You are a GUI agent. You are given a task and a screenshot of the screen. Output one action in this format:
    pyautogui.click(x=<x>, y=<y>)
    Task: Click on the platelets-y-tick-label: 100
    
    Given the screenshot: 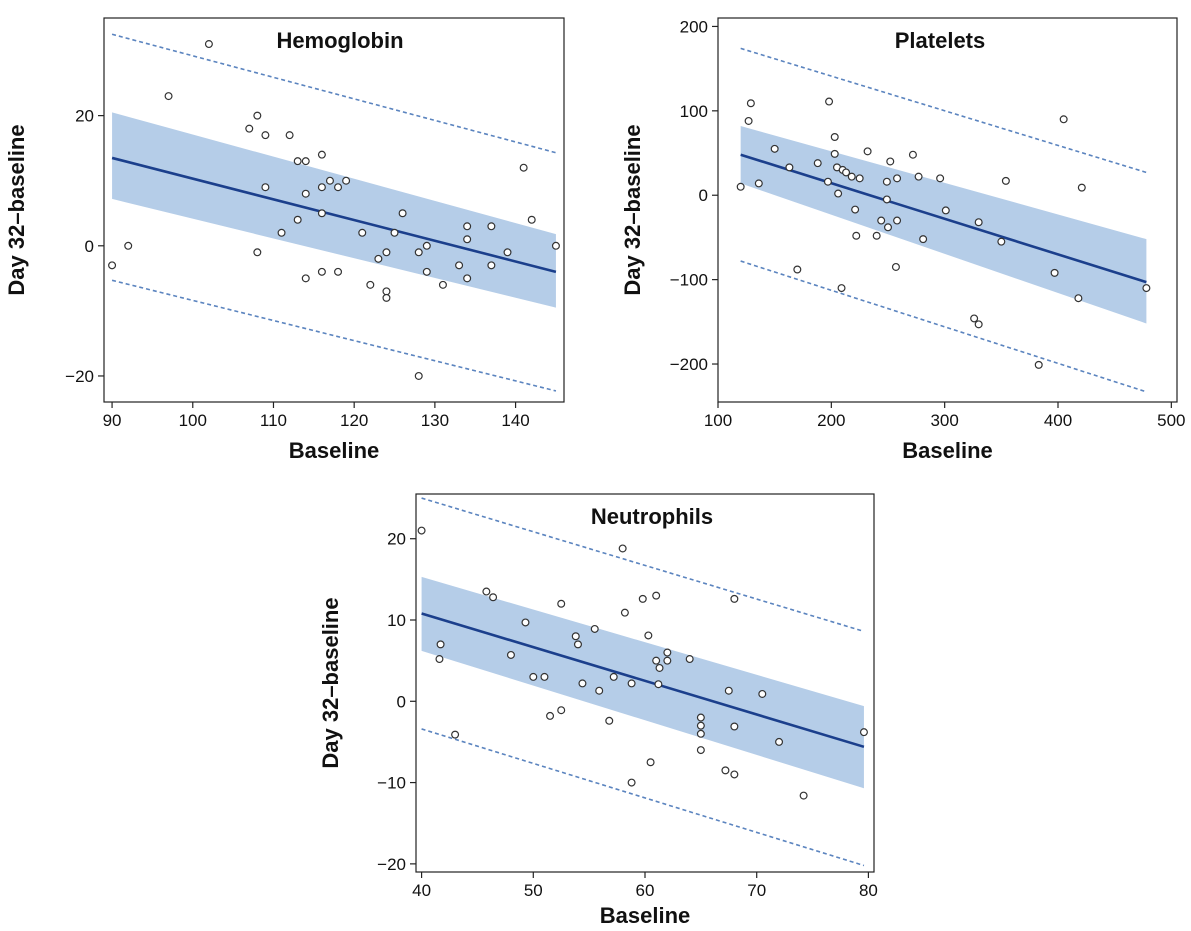 What is the action you would take?
    pyautogui.click(x=694, y=111)
    